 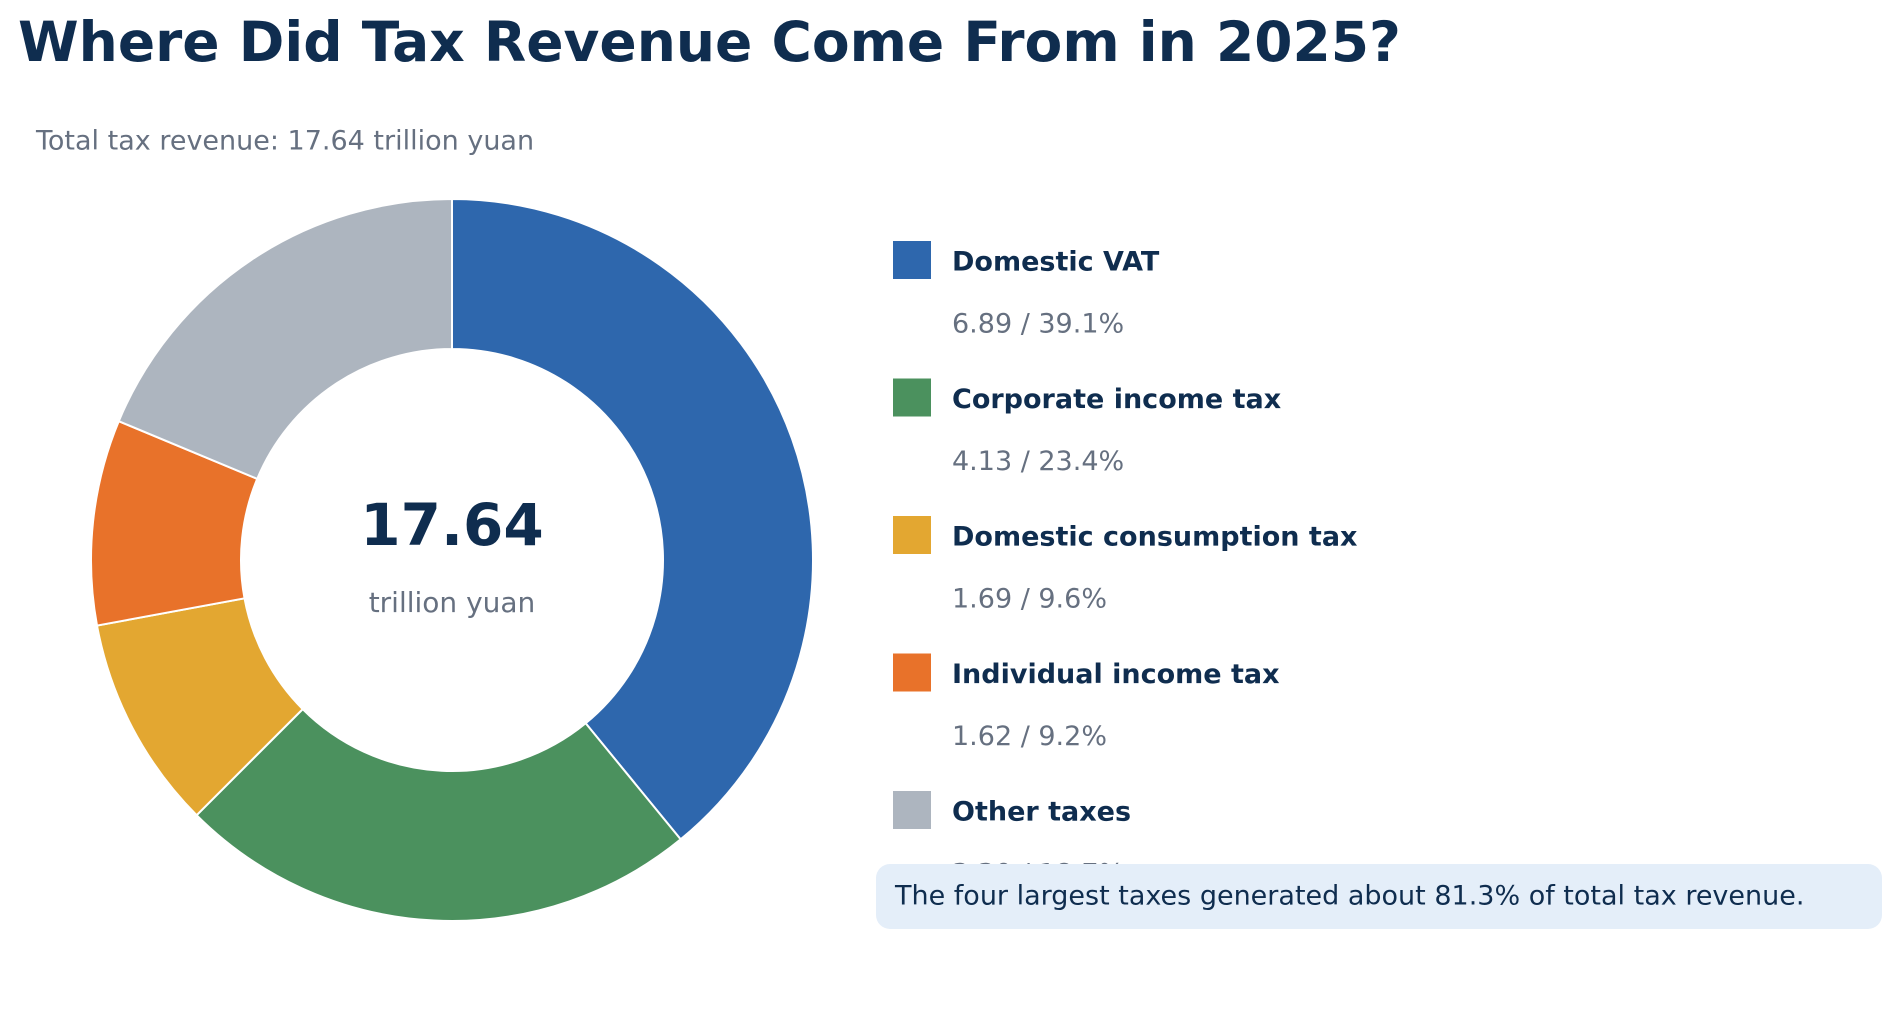 What do you see at coordinates (1116, 399) in the screenshot?
I see `legend-label: Corporate income tax` at bounding box center [1116, 399].